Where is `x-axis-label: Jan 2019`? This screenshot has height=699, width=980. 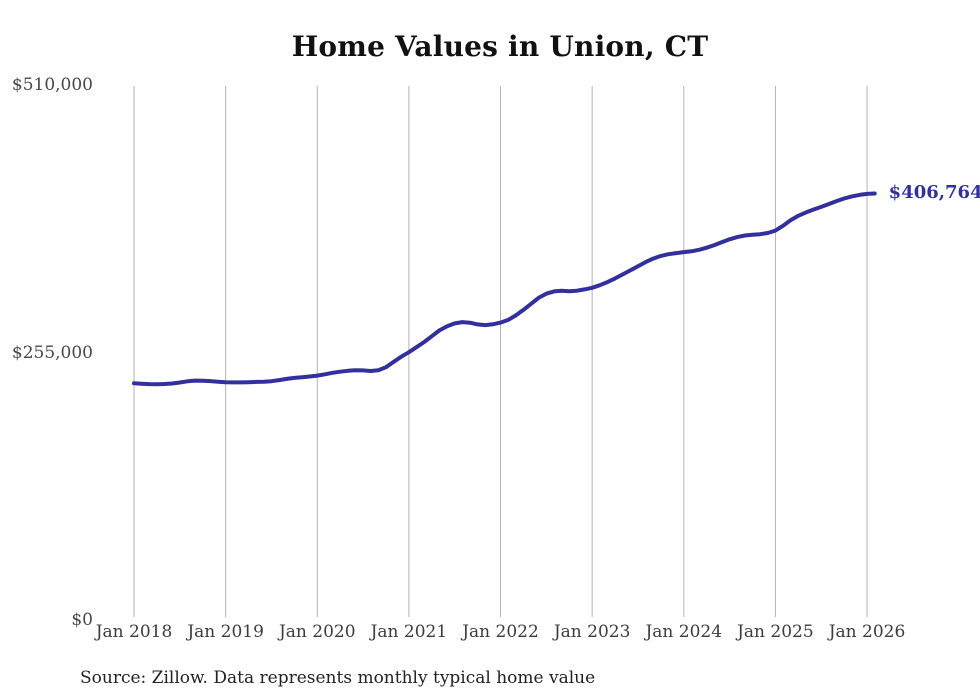 x-axis-label: Jan 2019 is located at coordinates (225, 632).